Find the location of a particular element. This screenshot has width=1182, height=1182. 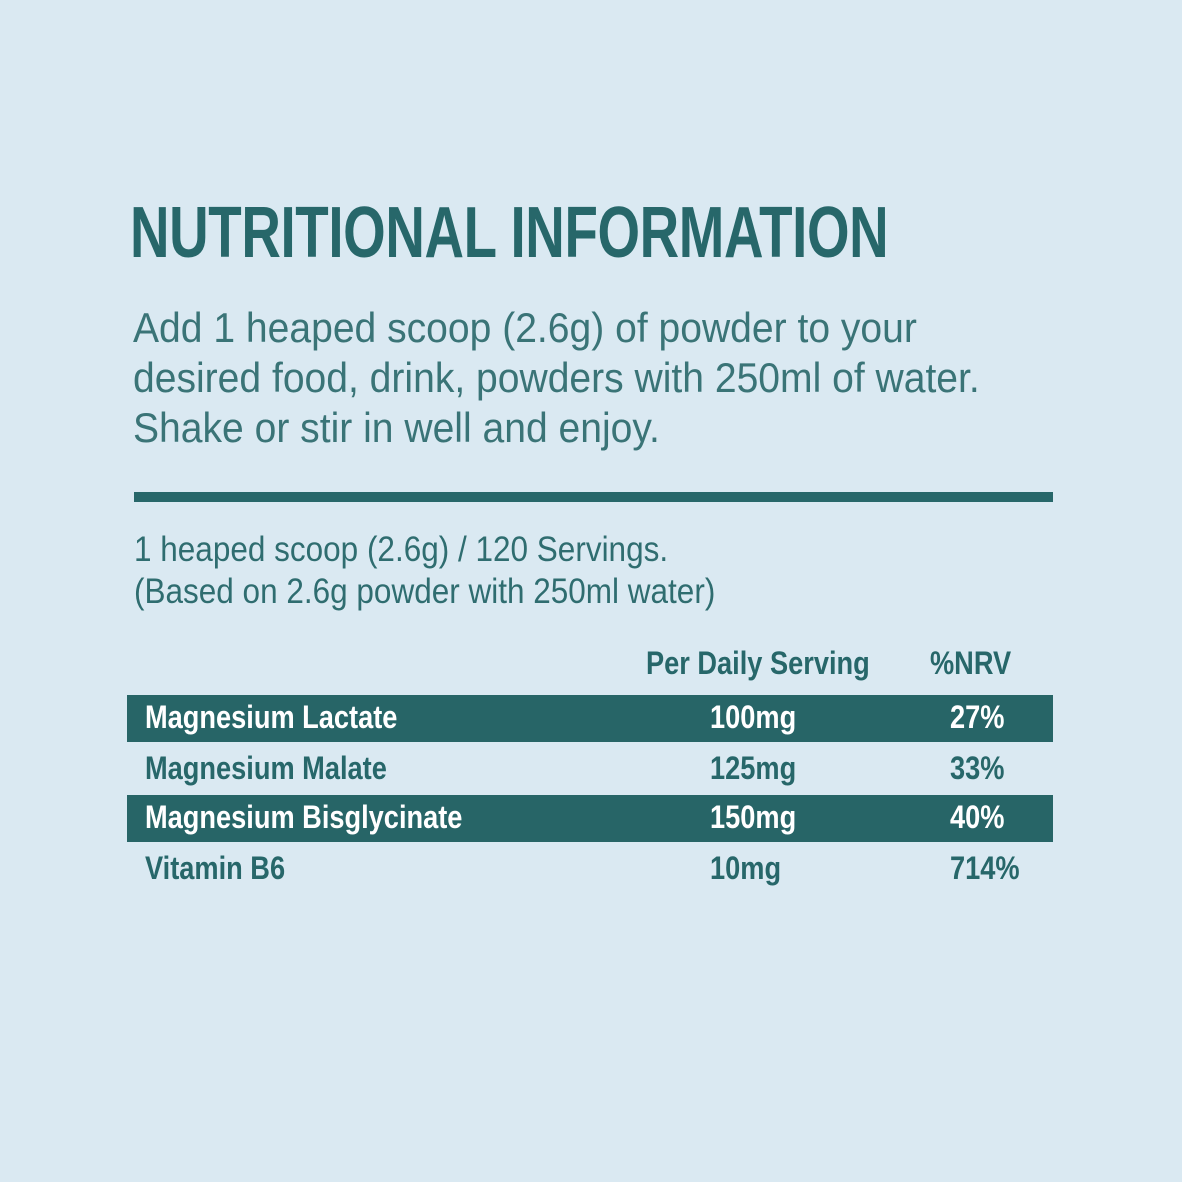

nutrient-nrv: 27% is located at coordinates (977, 717).